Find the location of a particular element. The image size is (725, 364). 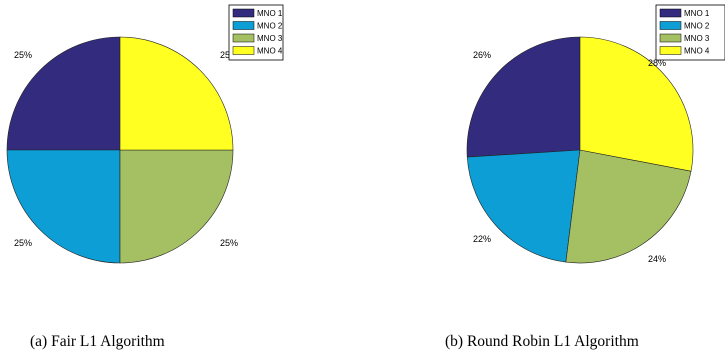

caption-fair: (a) Fair L1 Algorithm is located at coordinates (97, 341).